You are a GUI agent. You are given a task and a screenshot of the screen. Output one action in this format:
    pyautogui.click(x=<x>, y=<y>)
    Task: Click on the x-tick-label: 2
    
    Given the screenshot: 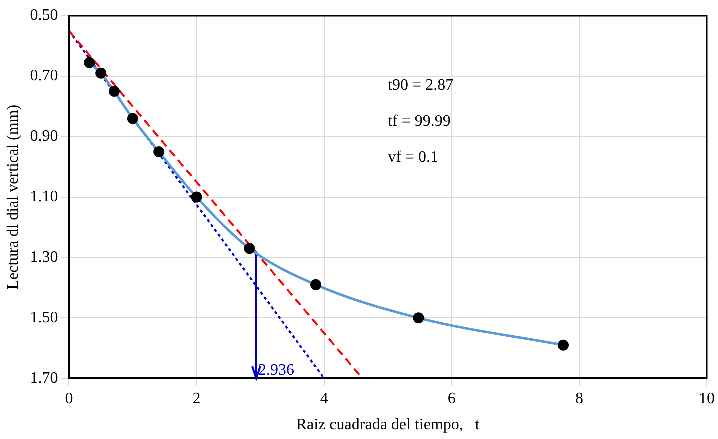 What is the action you would take?
    pyautogui.click(x=196, y=399)
    